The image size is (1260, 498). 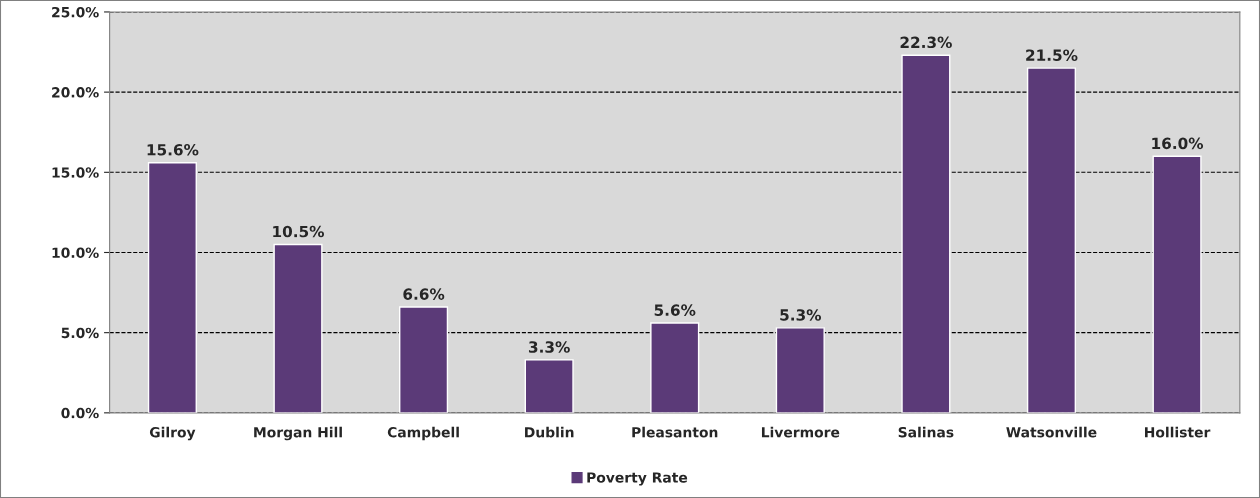 What do you see at coordinates (423, 433) in the screenshot?
I see `x-tick-label: Campbell` at bounding box center [423, 433].